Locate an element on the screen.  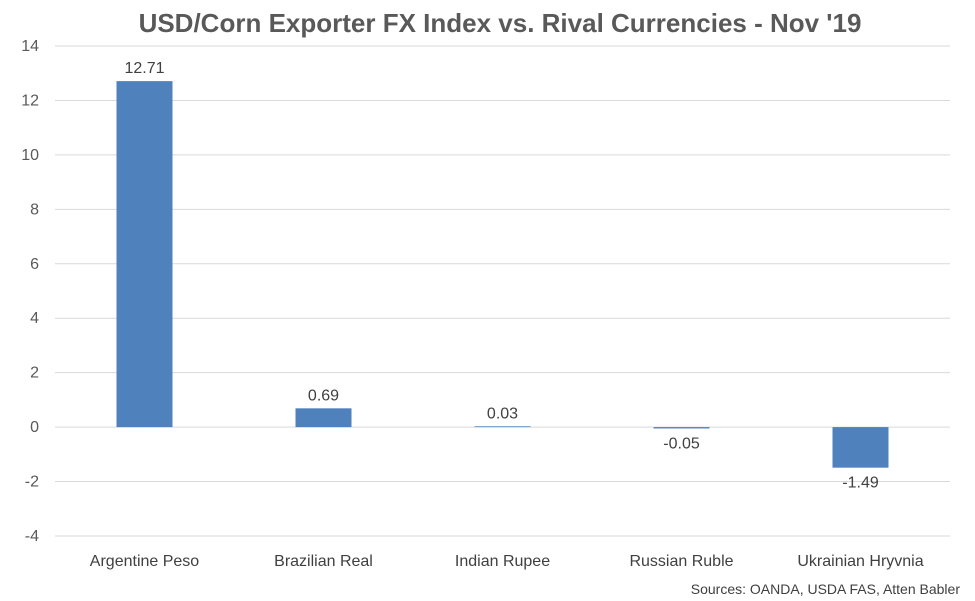
y-tick-label: 14 is located at coordinates (30, 46).